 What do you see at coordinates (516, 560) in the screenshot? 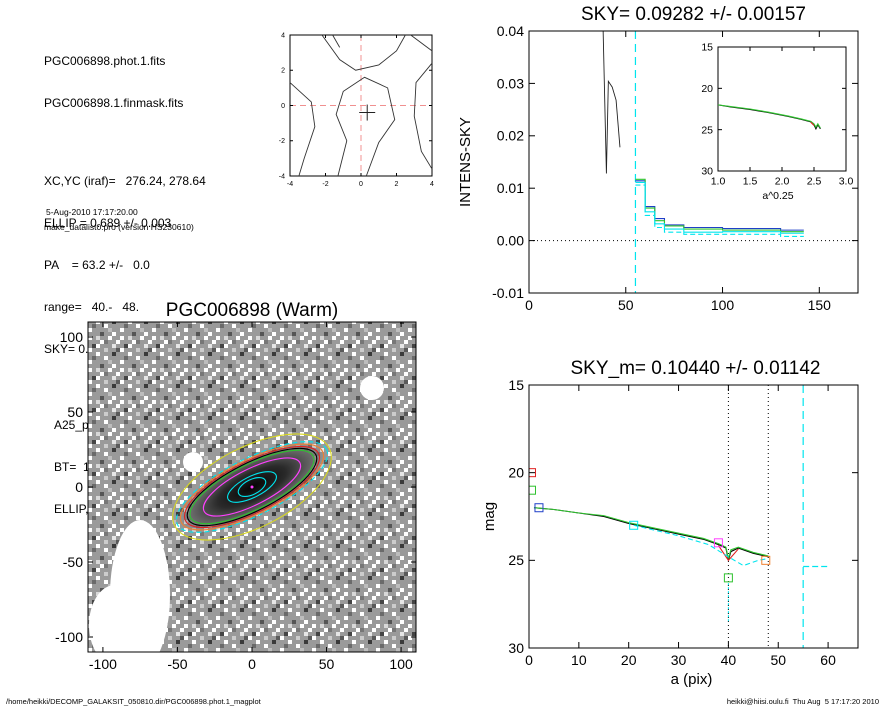
I see `sb-ytick-label: 25` at bounding box center [516, 560].